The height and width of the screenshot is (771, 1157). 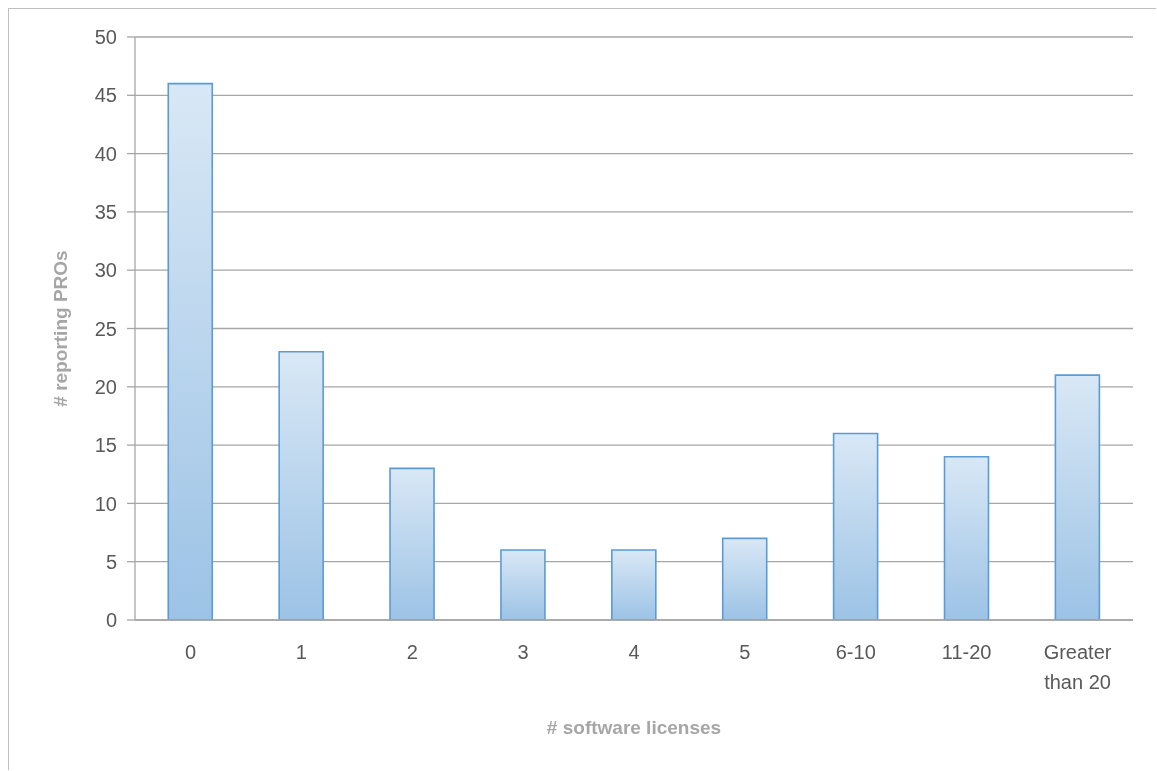 What do you see at coordinates (1077, 667) in the screenshot?
I see `x-tick-label: Greater than 20` at bounding box center [1077, 667].